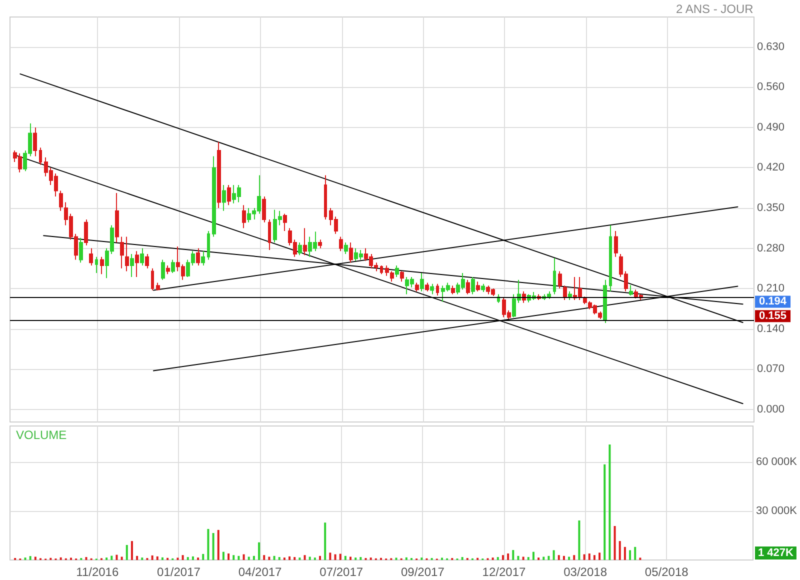  What do you see at coordinates (771, 208) in the screenshot?
I see `y-tick-label: 0.350` at bounding box center [771, 208].